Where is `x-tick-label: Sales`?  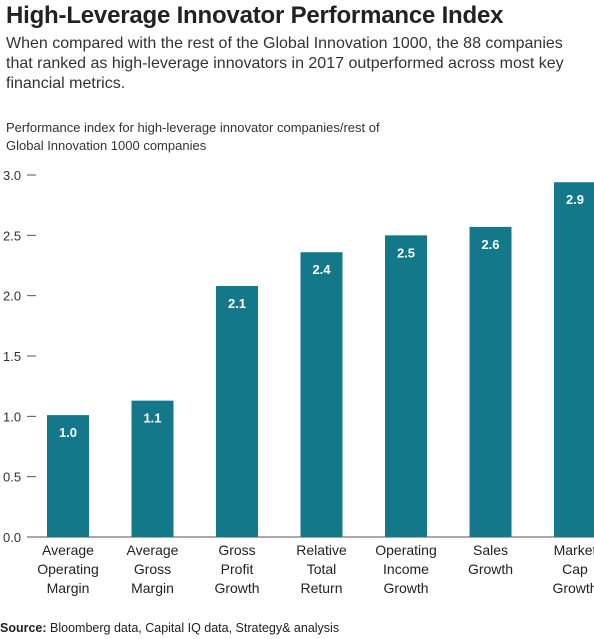
x-tick-label: Sales is located at coordinates (490, 550).